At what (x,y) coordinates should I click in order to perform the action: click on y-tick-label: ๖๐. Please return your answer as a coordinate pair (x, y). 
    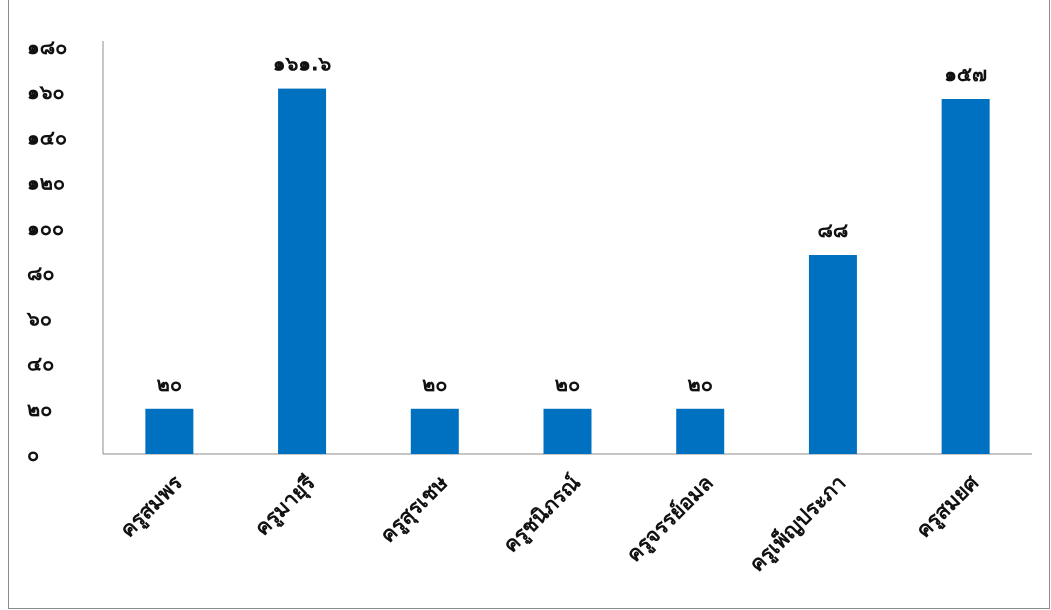
    Looking at the image, I should click on (39, 318).